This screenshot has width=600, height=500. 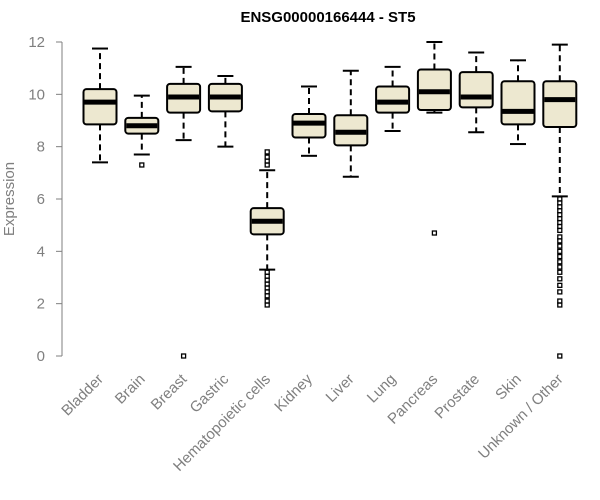 What do you see at coordinates (351, 123) in the screenshot?
I see `box-liver` at bounding box center [351, 123].